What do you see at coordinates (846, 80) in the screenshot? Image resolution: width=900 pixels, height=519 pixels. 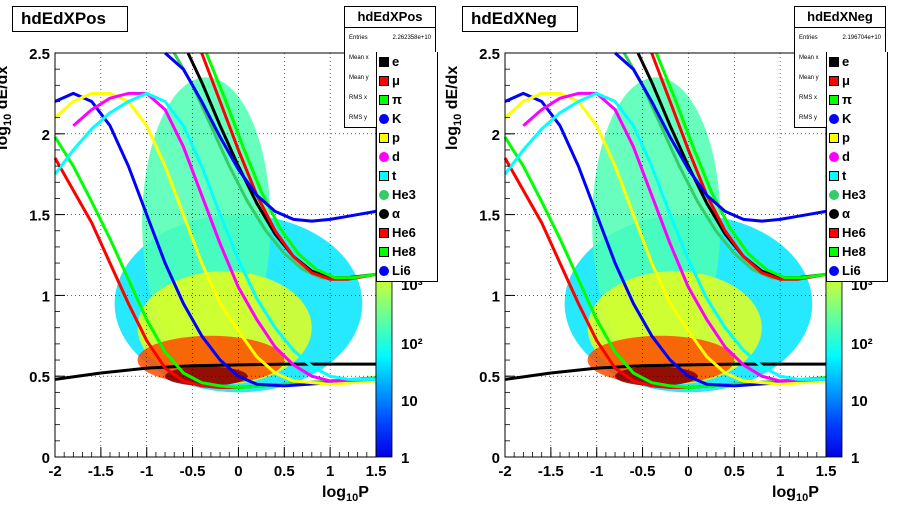 I see `legend-label: μ` at bounding box center [846, 80].